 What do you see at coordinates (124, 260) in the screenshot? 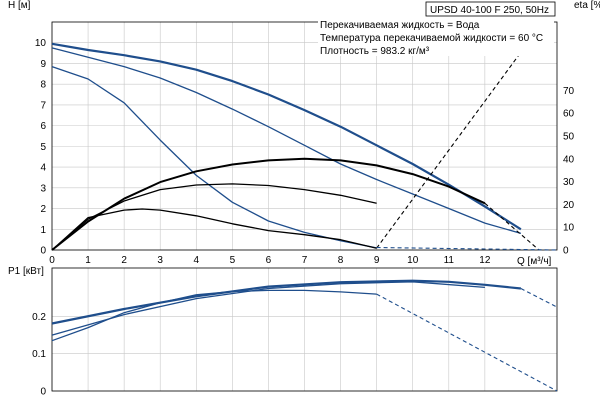
I see `q-tick-label: 2` at bounding box center [124, 260].